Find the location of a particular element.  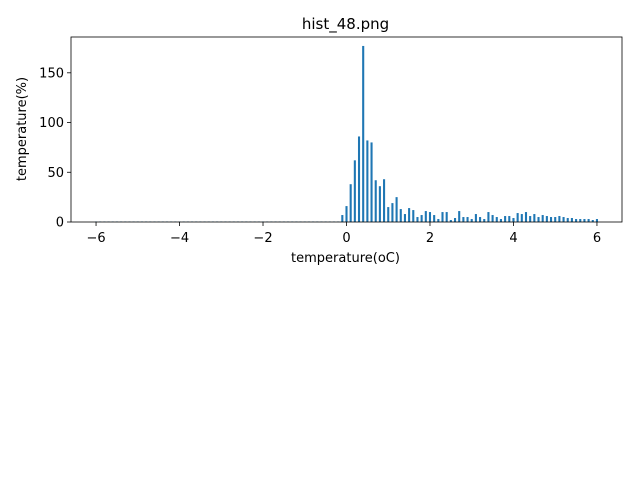

y-tick-label: 100 is located at coordinates (51, 123).